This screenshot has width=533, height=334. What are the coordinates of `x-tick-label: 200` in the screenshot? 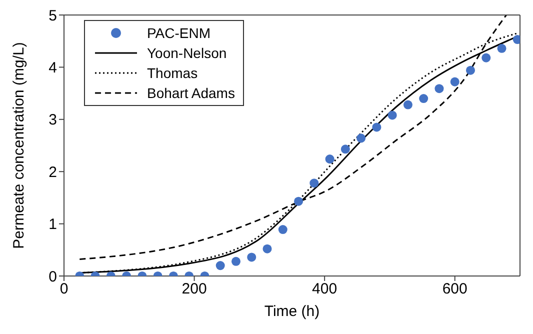 It's located at (194, 289).